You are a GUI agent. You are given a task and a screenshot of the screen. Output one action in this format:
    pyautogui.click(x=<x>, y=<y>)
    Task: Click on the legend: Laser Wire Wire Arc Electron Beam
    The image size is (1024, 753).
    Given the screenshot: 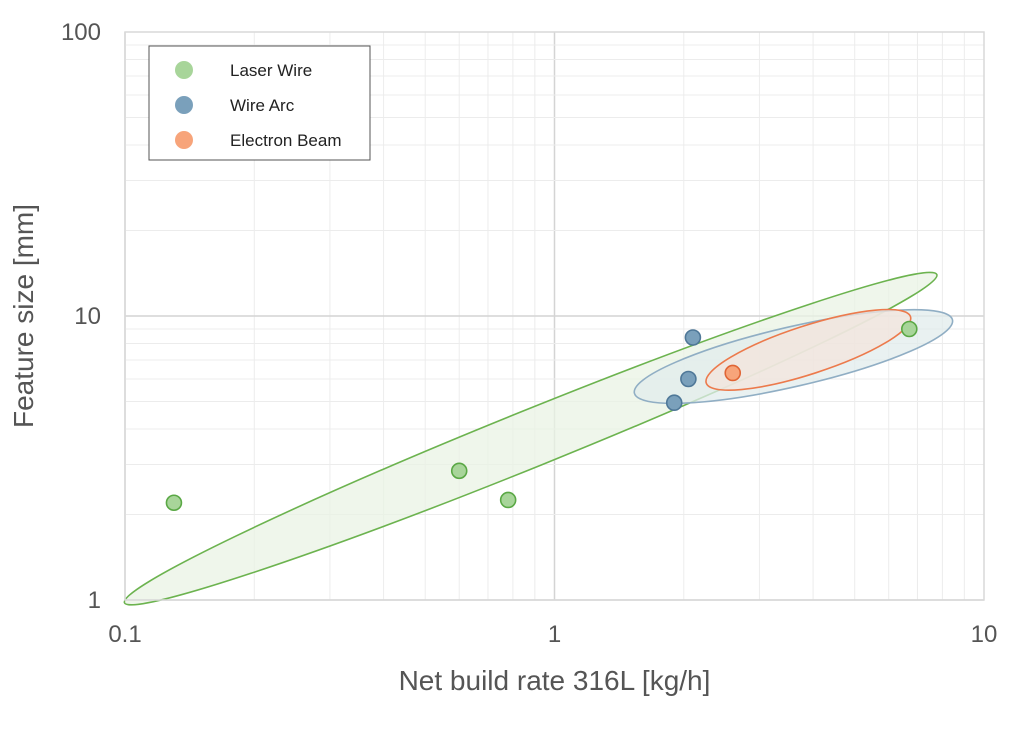 What is the action you would take?
    pyautogui.click(x=259, y=103)
    